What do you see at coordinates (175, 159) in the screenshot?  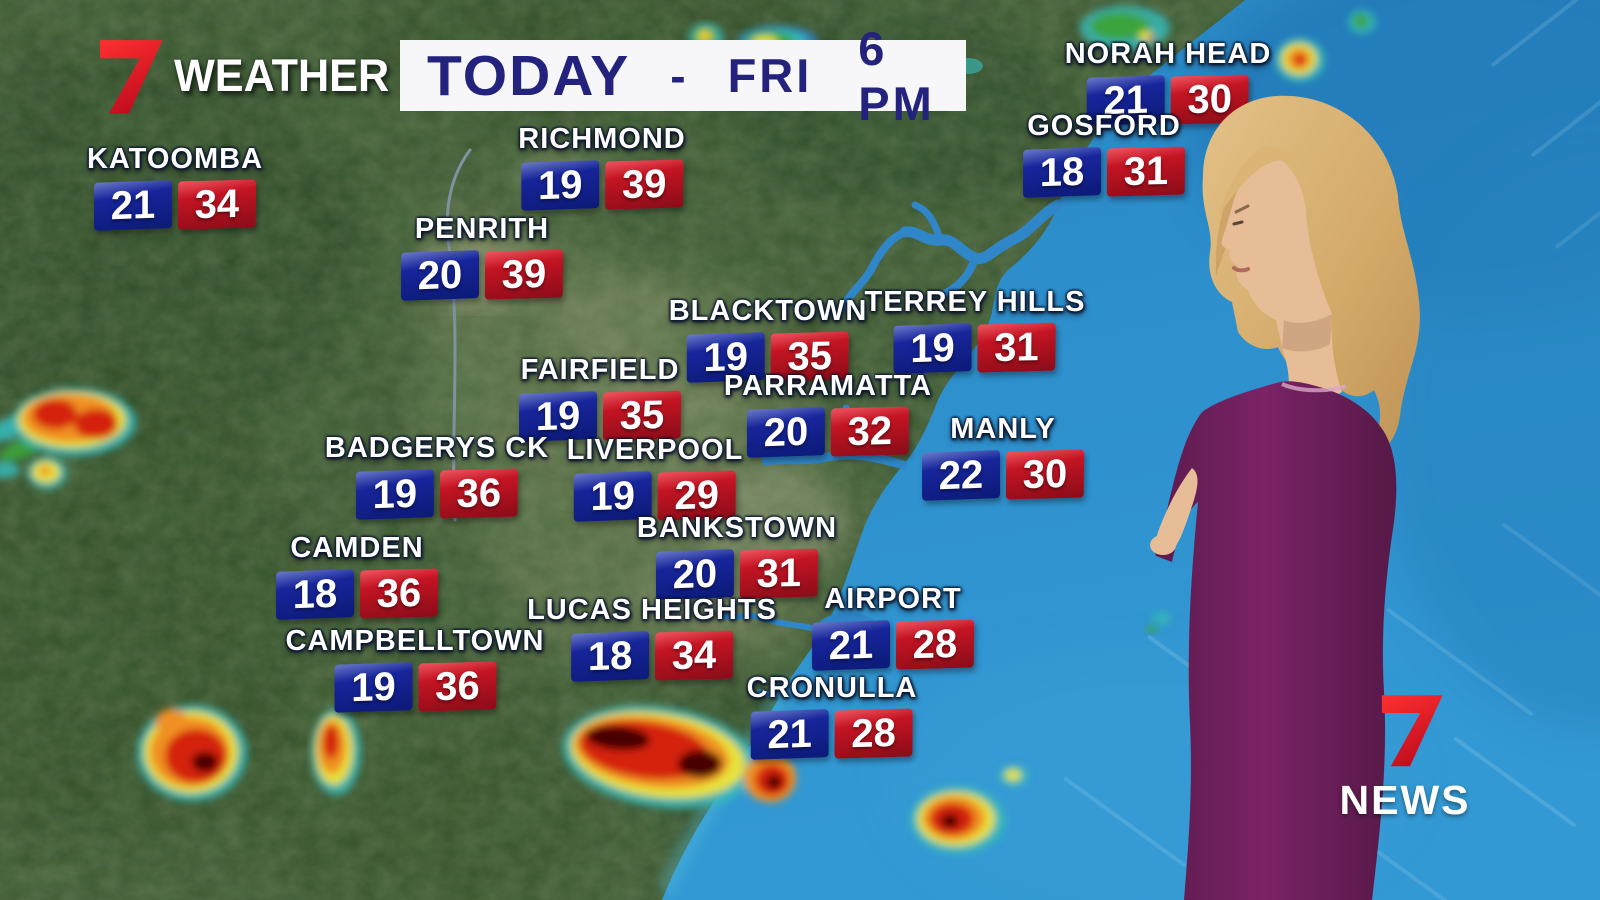 I see `location-name: KATOOMBA` at bounding box center [175, 159].